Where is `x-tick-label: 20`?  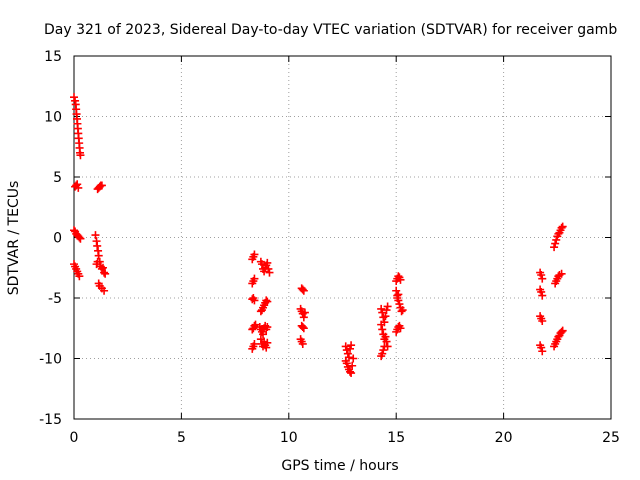
x-tick-label: 20 is located at coordinates (504, 438).